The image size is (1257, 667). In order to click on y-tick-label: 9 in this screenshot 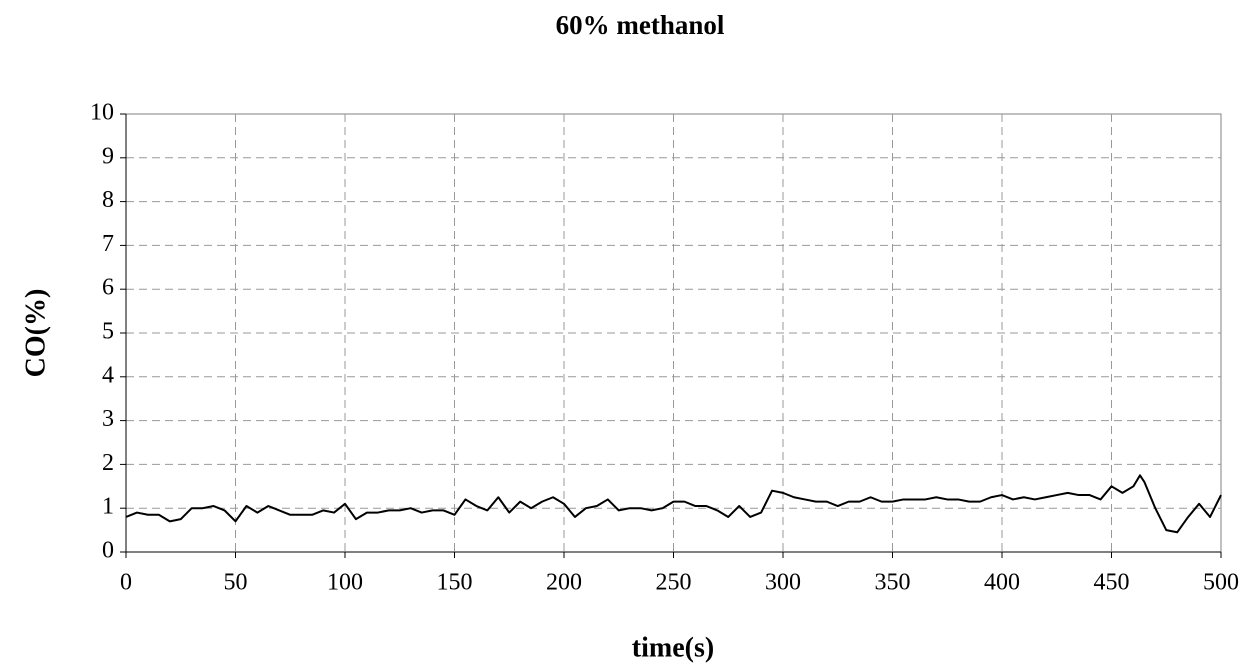, I will do `click(108, 156)`.